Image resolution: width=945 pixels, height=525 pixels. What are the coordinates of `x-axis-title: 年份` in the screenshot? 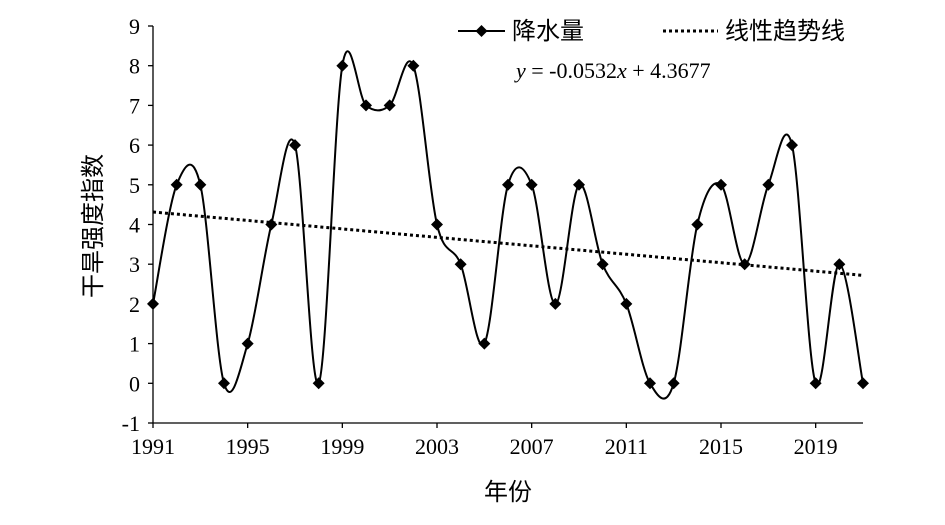 It's located at (508, 492).